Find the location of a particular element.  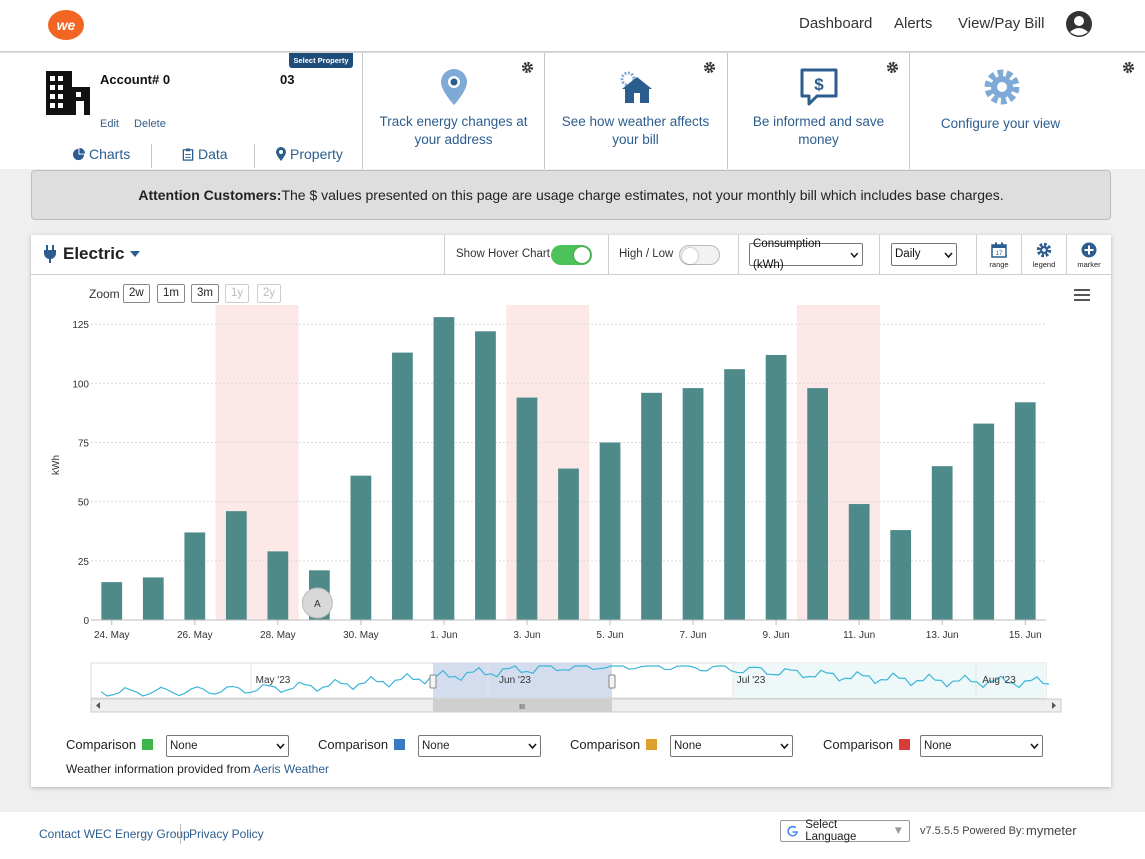

navigator-scrollbar-grip: III is located at coordinates (522, 707).